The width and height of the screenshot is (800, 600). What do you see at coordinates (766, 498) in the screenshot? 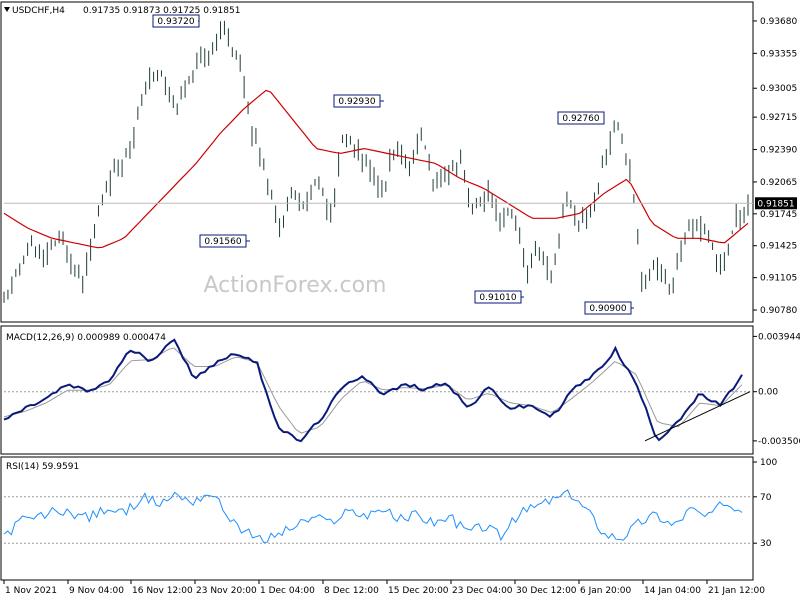
I see `rsi-tick-label: 70` at bounding box center [766, 498].